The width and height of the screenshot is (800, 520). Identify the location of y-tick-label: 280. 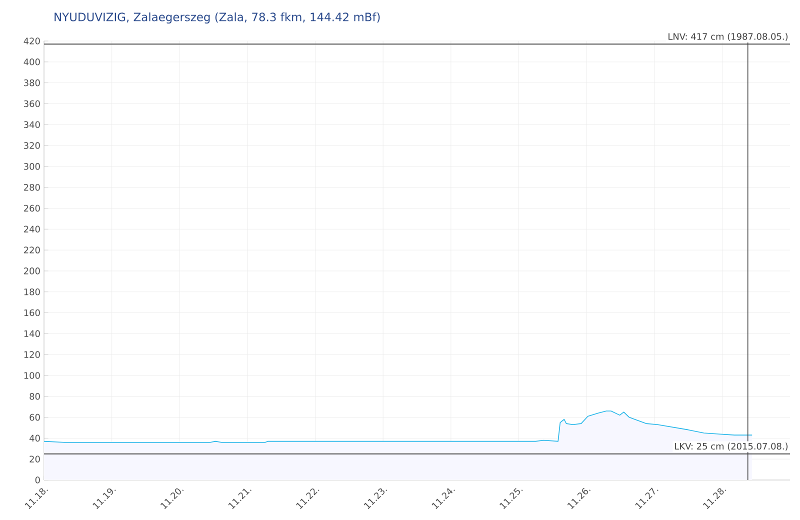
(32, 187).